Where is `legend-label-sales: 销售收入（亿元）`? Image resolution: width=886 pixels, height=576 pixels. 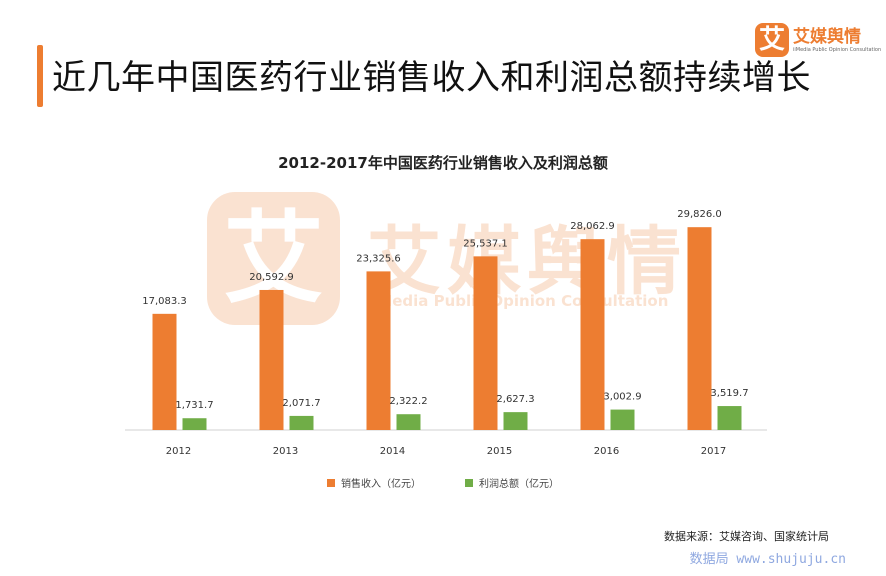 legend-label-sales: 销售收入（亿元） is located at coordinates (381, 484).